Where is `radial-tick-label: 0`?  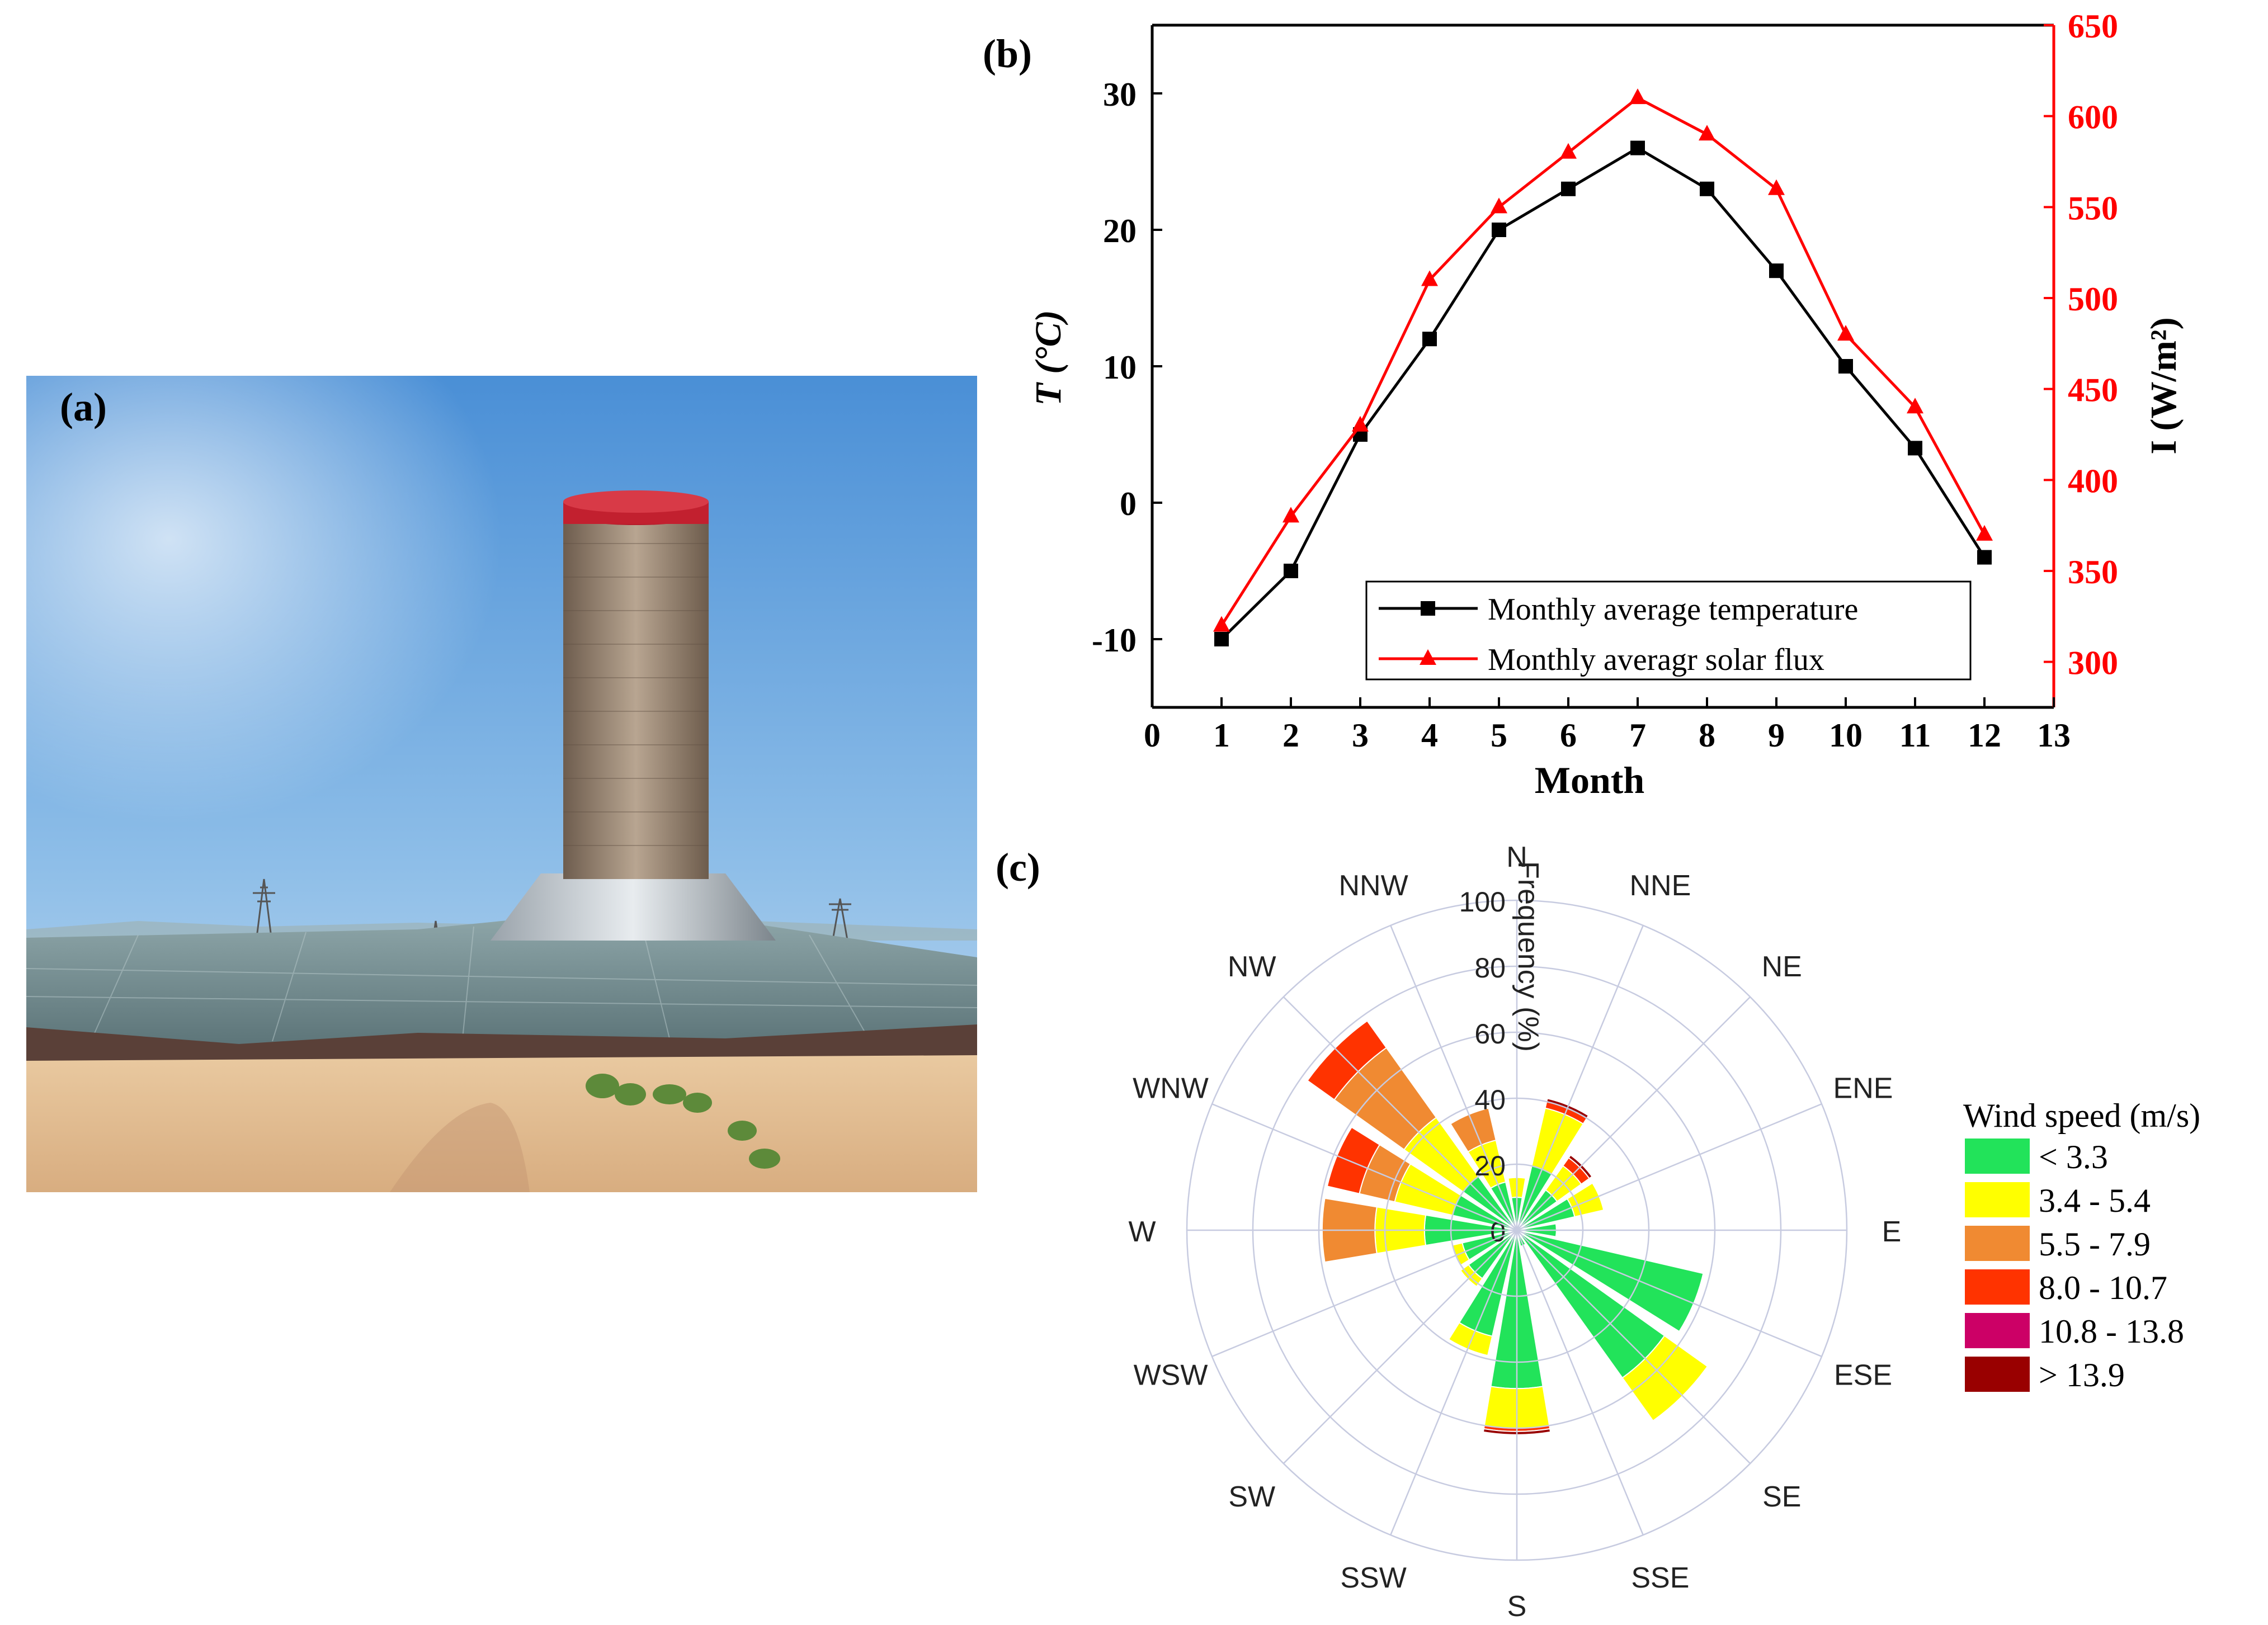 radial-tick-label: 0 is located at coordinates (1498, 1232).